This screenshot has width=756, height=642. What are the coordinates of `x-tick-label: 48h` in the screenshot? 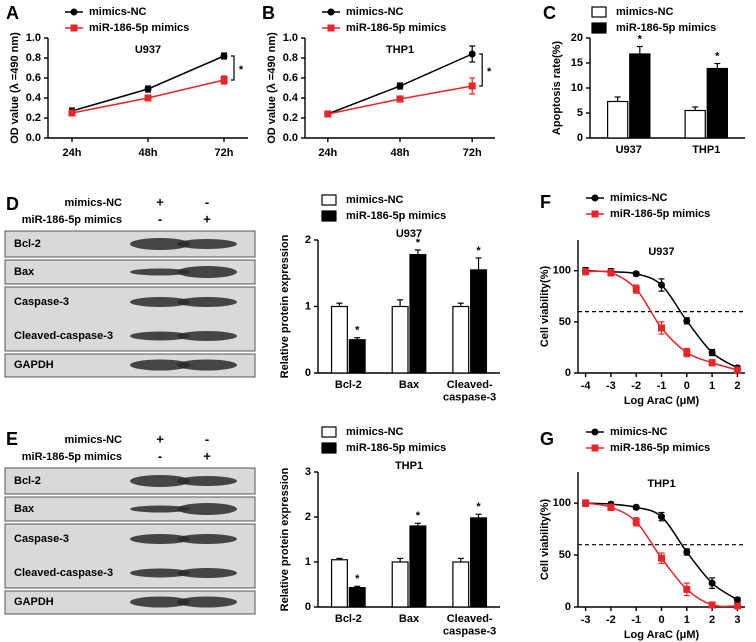 It's located at (148, 153).